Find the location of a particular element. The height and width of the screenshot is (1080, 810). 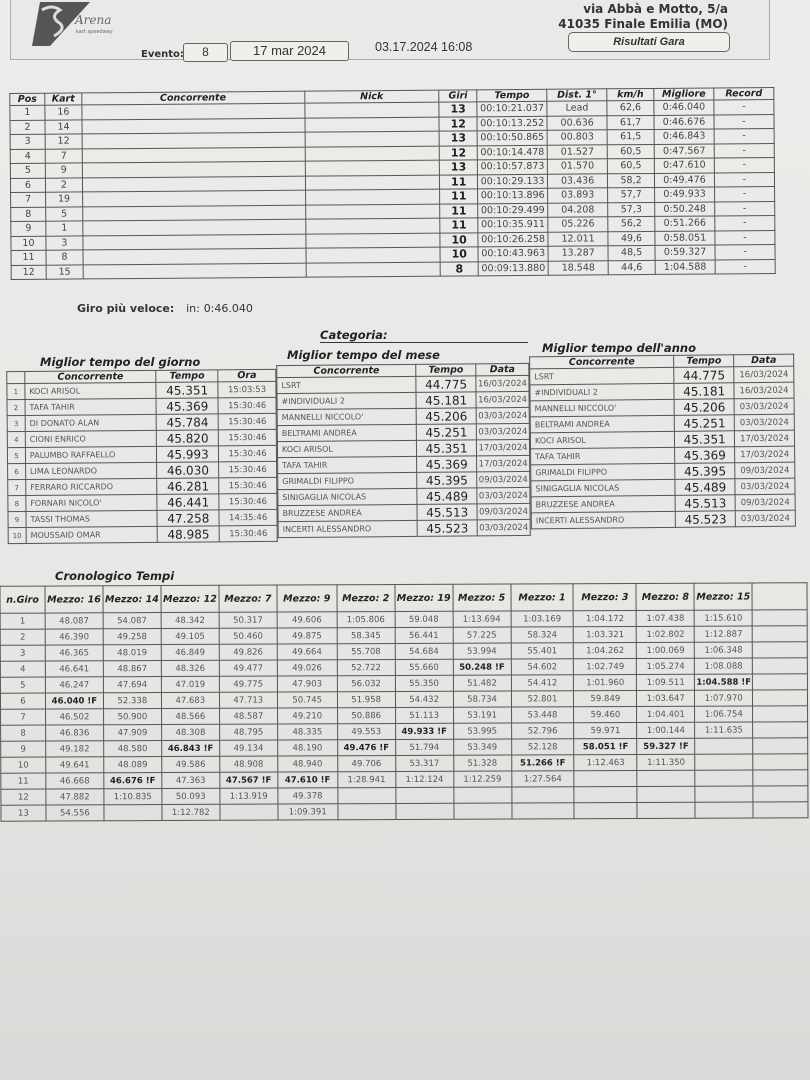

table-cell: 03/03/2024 is located at coordinates (764, 406).